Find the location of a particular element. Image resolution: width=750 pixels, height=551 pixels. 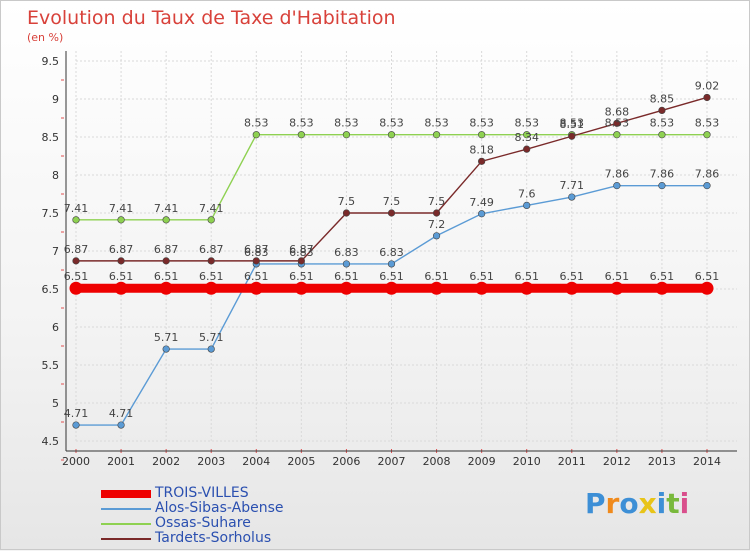

x-tick-label: 2011 is located at coordinates (572, 461).